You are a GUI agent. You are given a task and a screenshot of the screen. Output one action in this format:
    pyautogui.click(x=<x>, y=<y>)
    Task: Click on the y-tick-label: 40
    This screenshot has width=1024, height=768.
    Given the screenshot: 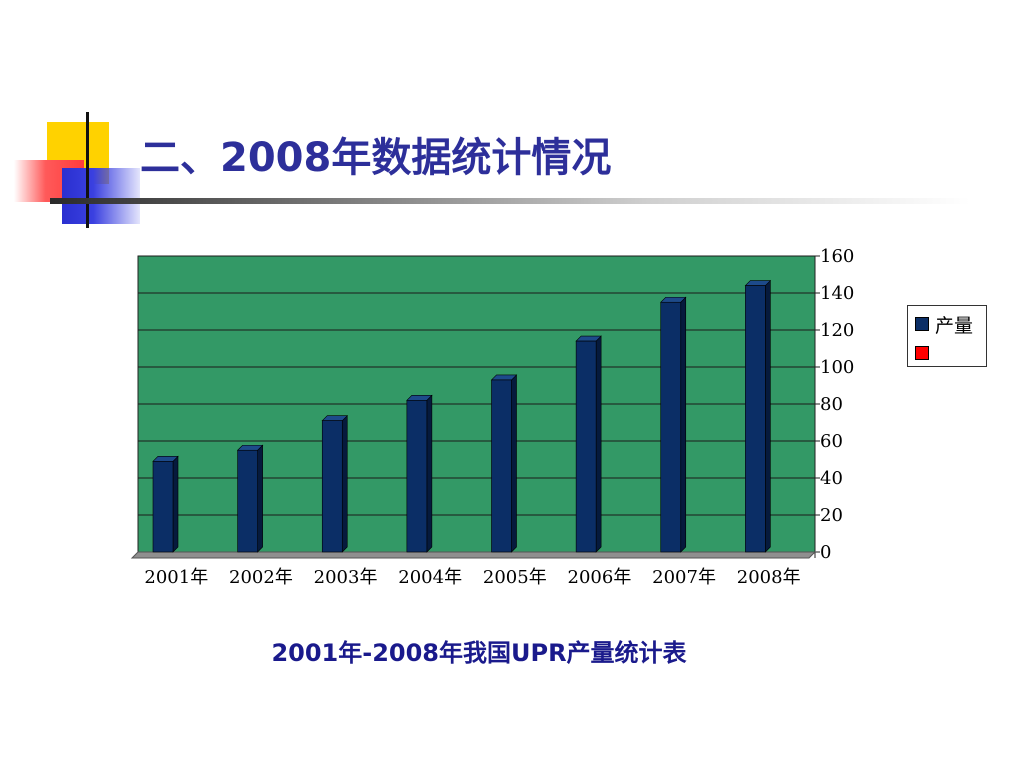 What is the action you would take?
    pyautogui.click(x=831, y=478)
    